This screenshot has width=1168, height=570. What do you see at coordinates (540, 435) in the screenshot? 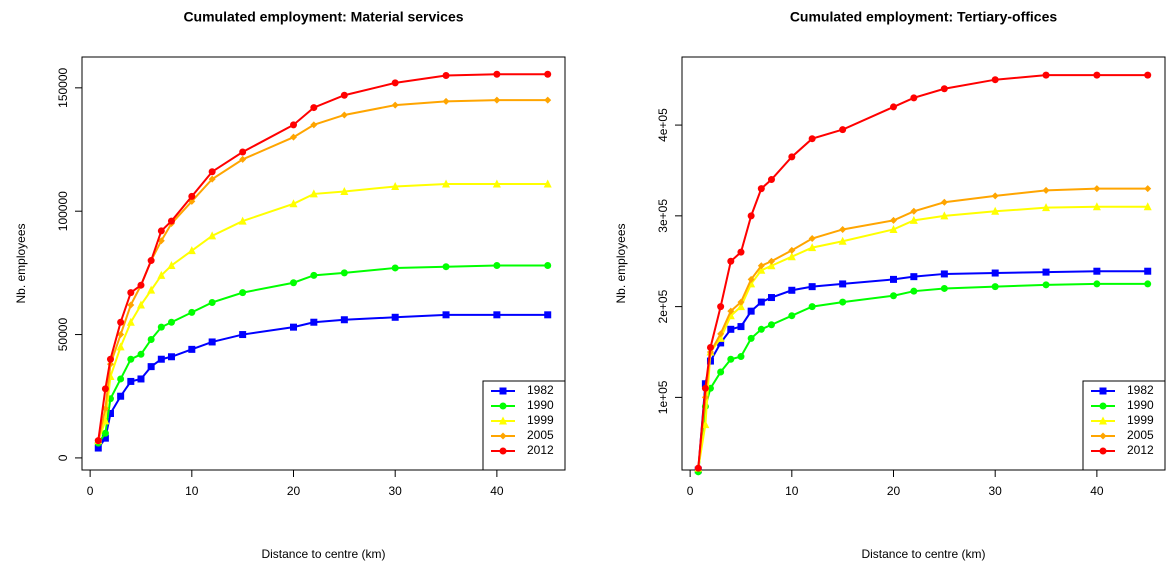
I see `legend-label: 2005` at bounding box center [540, 435].